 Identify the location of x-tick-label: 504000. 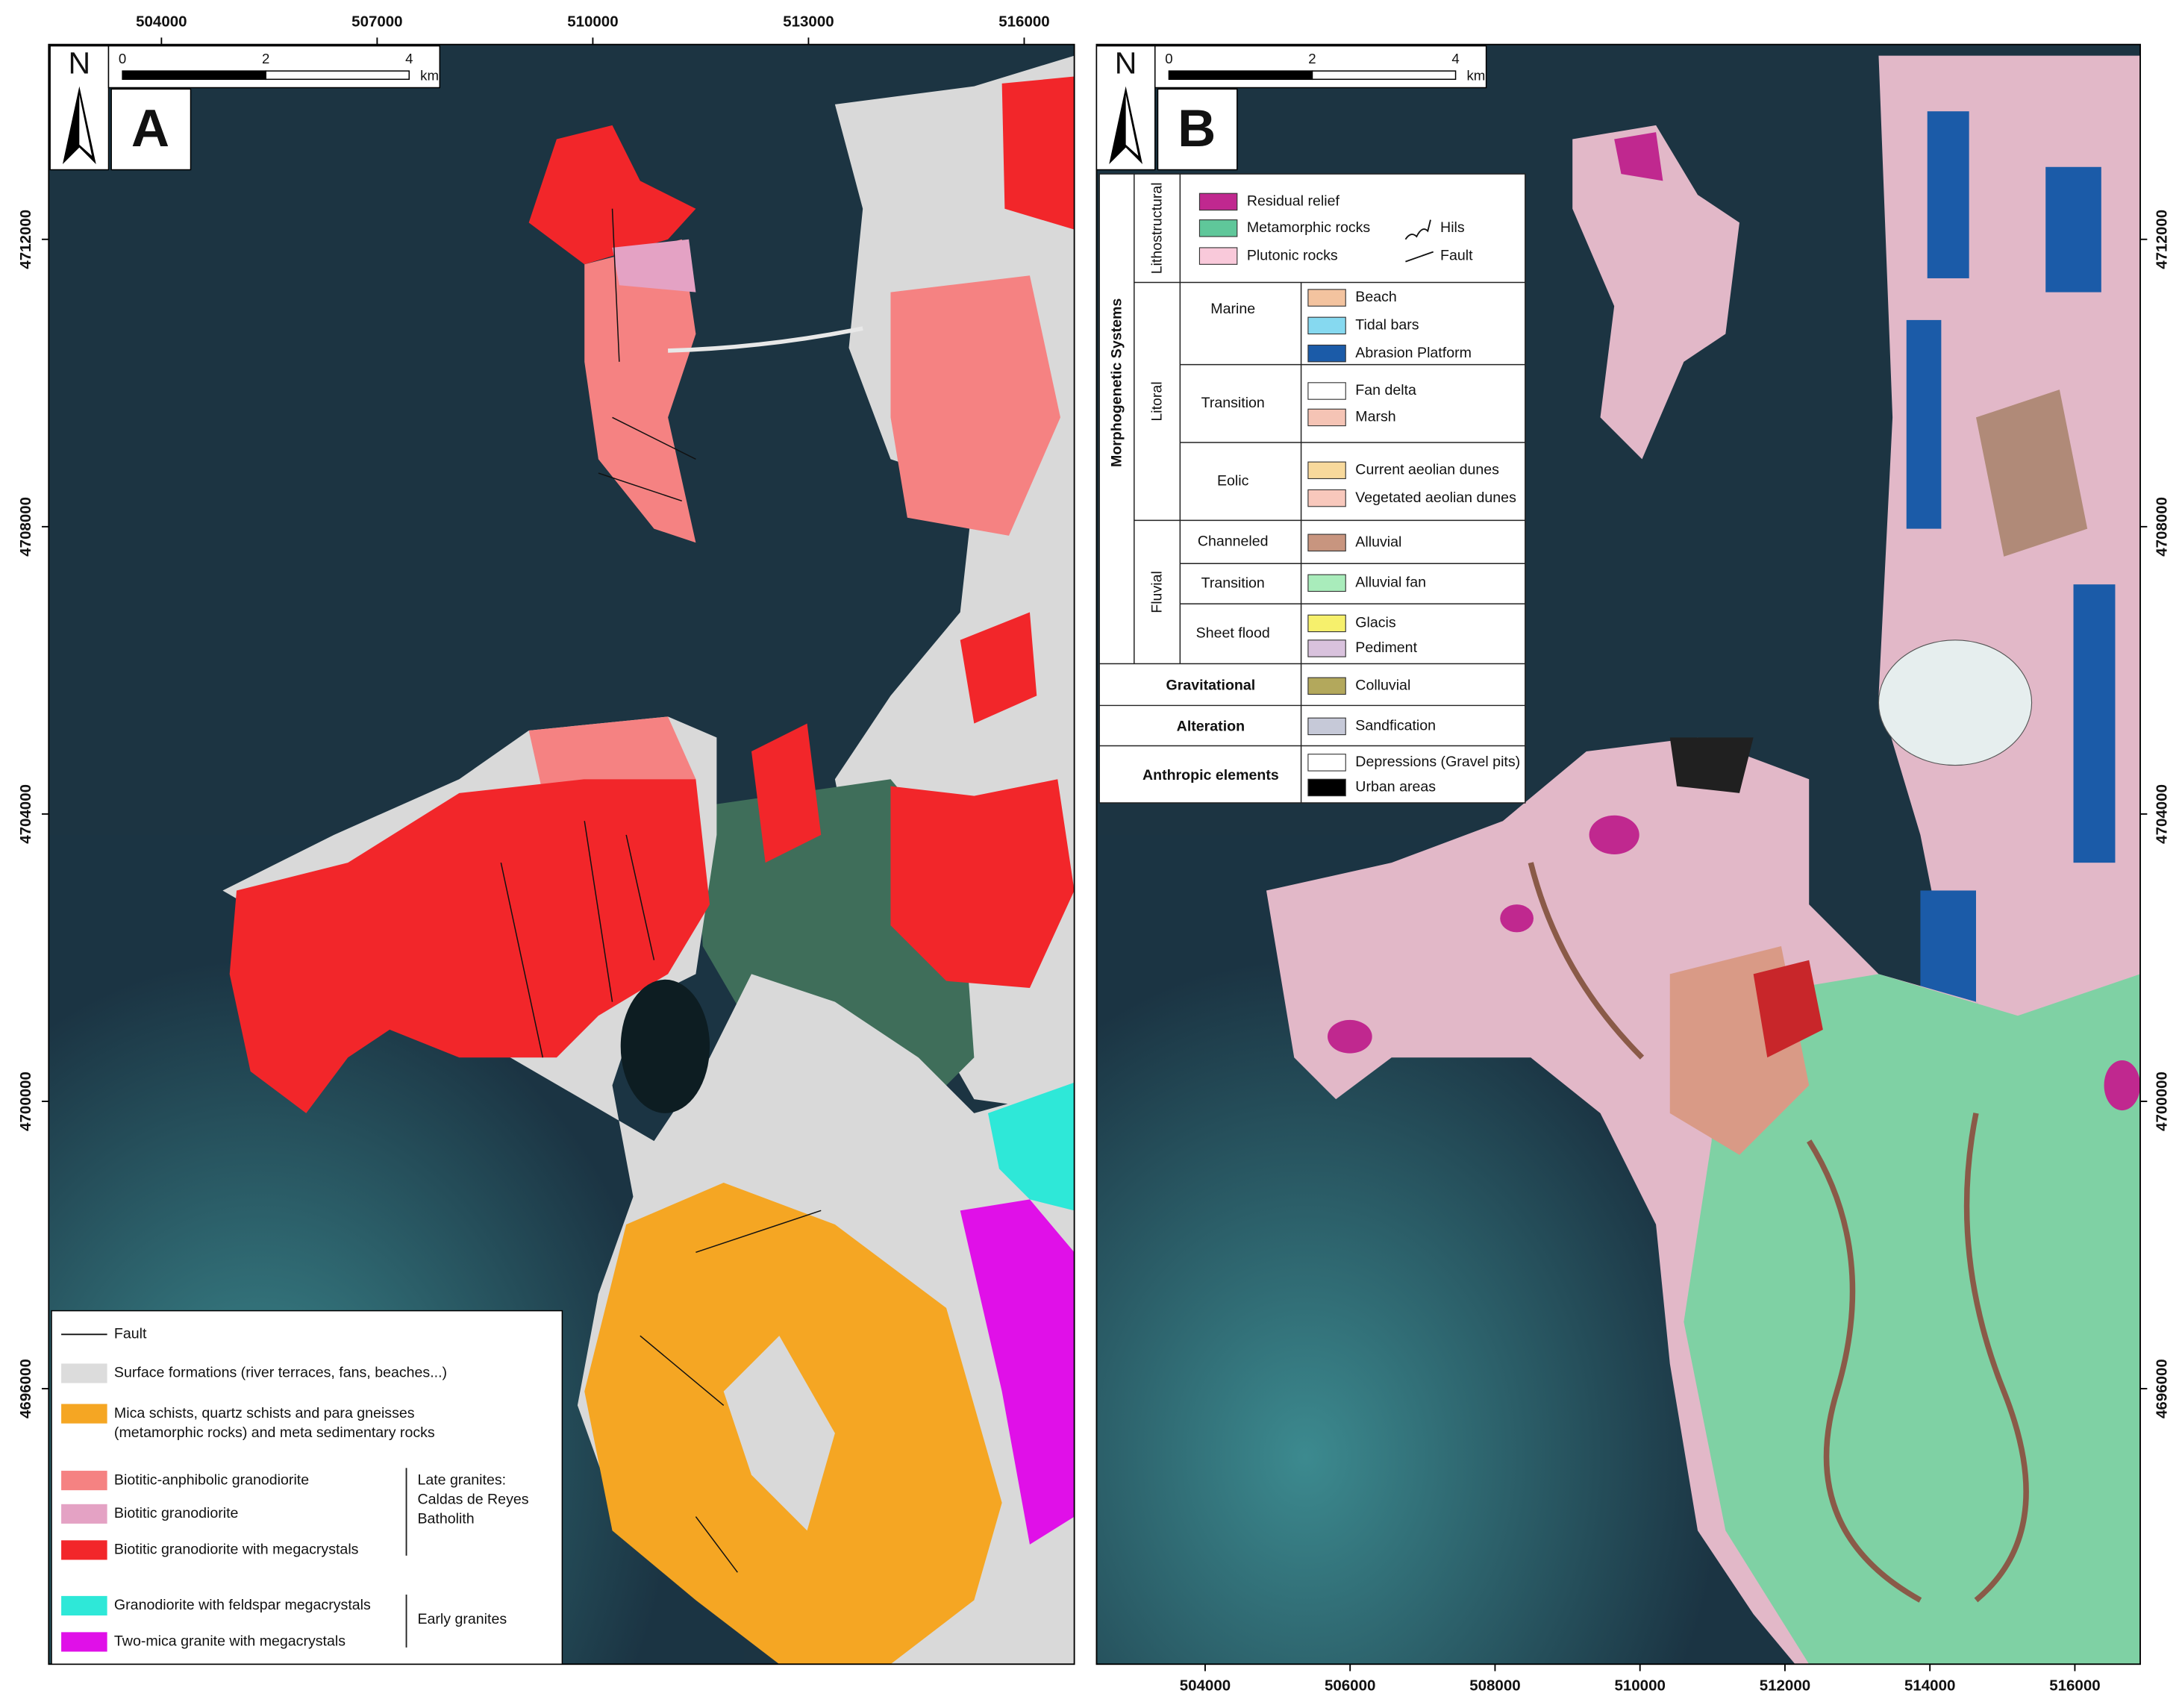
(161, 21).